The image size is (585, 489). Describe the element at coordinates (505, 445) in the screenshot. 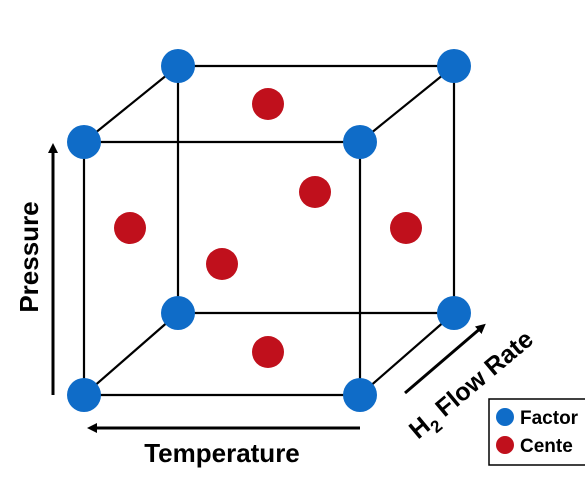

I see `legend-center-swatch` at that location.